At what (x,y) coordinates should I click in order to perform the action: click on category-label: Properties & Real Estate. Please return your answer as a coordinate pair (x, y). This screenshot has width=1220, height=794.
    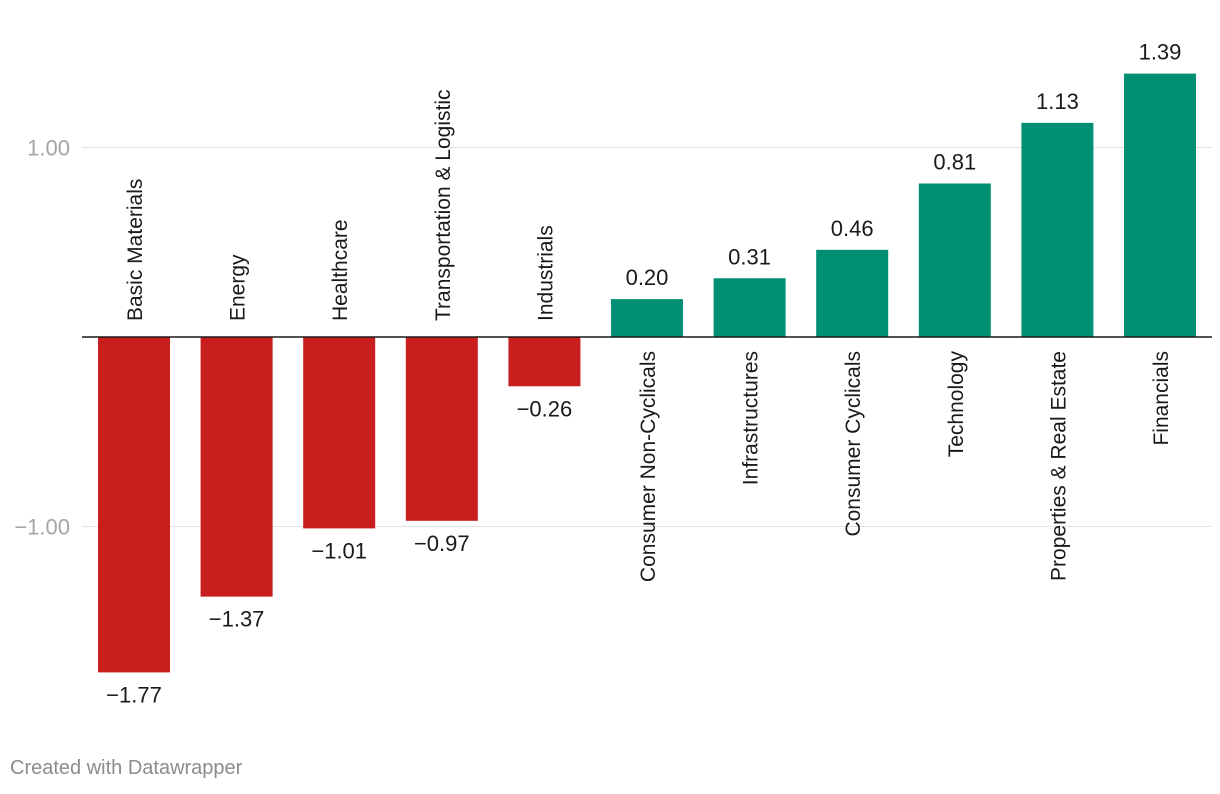
    Looking at the image, I should click on (1058, 466).